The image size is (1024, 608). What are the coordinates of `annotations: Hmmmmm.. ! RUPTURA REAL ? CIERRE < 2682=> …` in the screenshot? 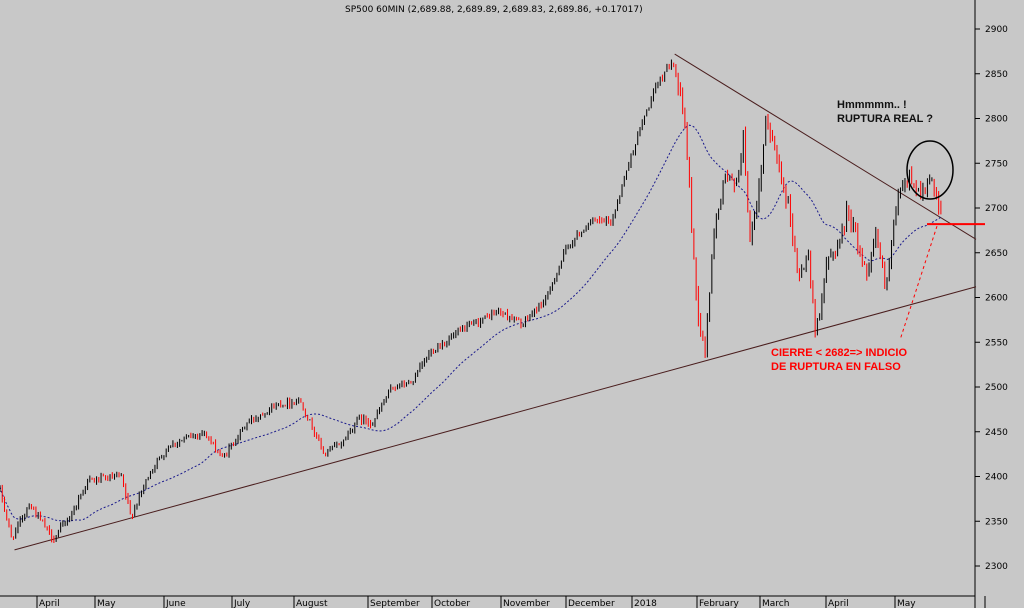 It's located at (852, 236).